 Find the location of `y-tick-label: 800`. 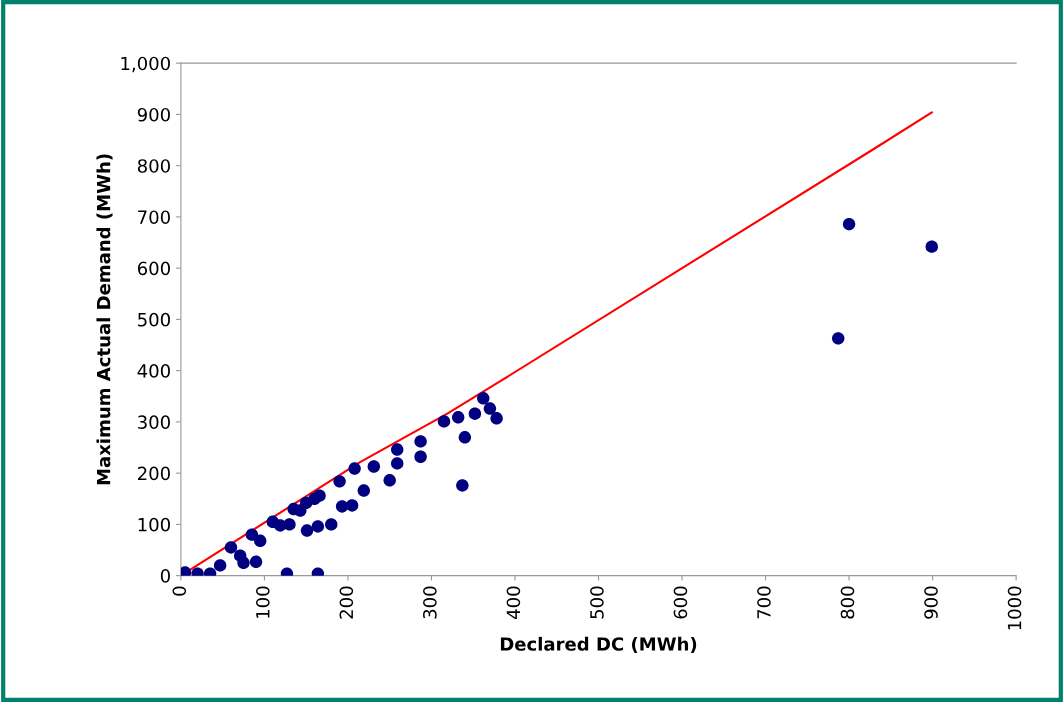

y-tick-label: 800 is located at coordinates (153, 166).